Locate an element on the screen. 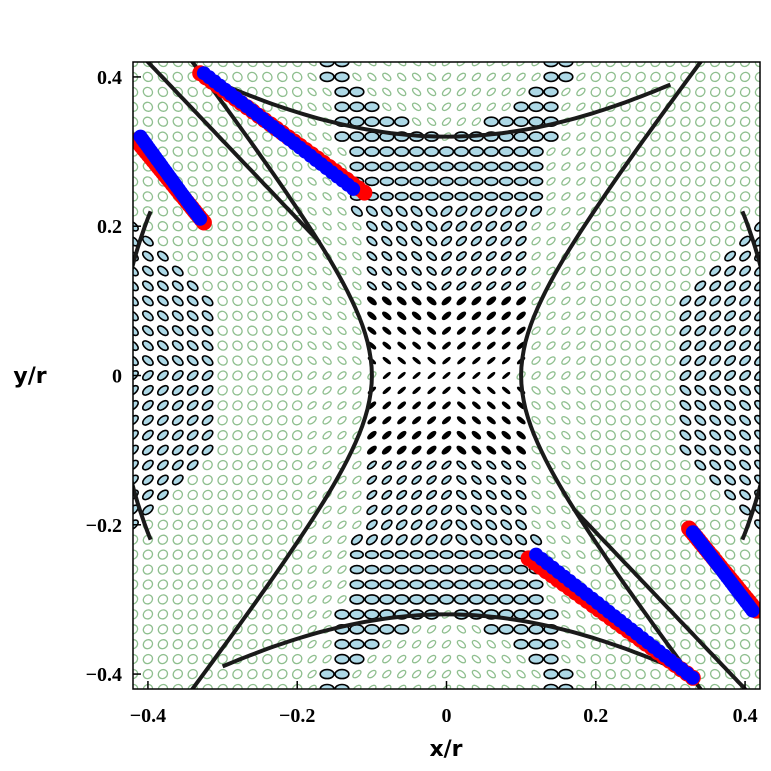 Image resolution: width=771 pixels, height=771 pixels. y-tick-label: 0.4 is located at coordinates (109, 78).